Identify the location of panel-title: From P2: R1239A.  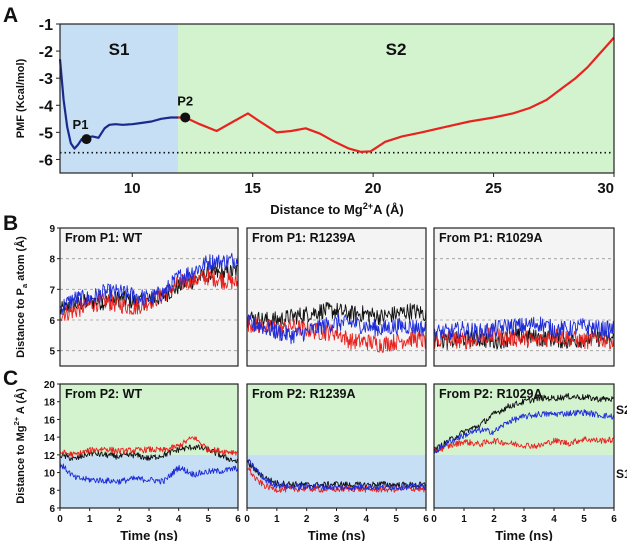
(304, 394).